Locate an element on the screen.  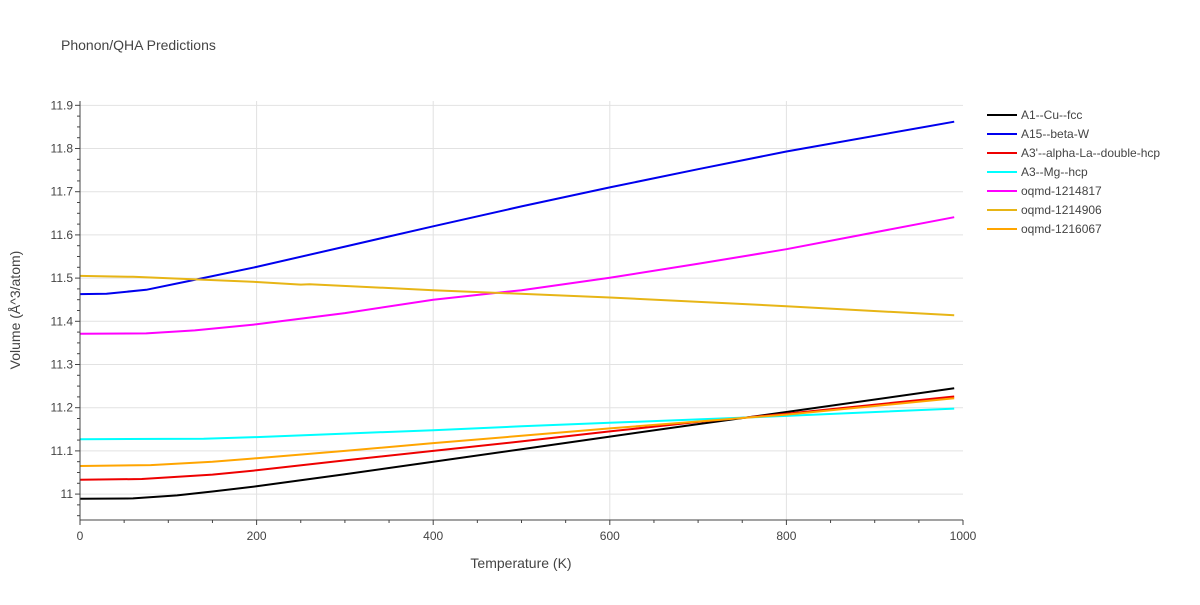
legend-item: A3'--alpha-La--double-hcp is located at coordinates (1073, 153).